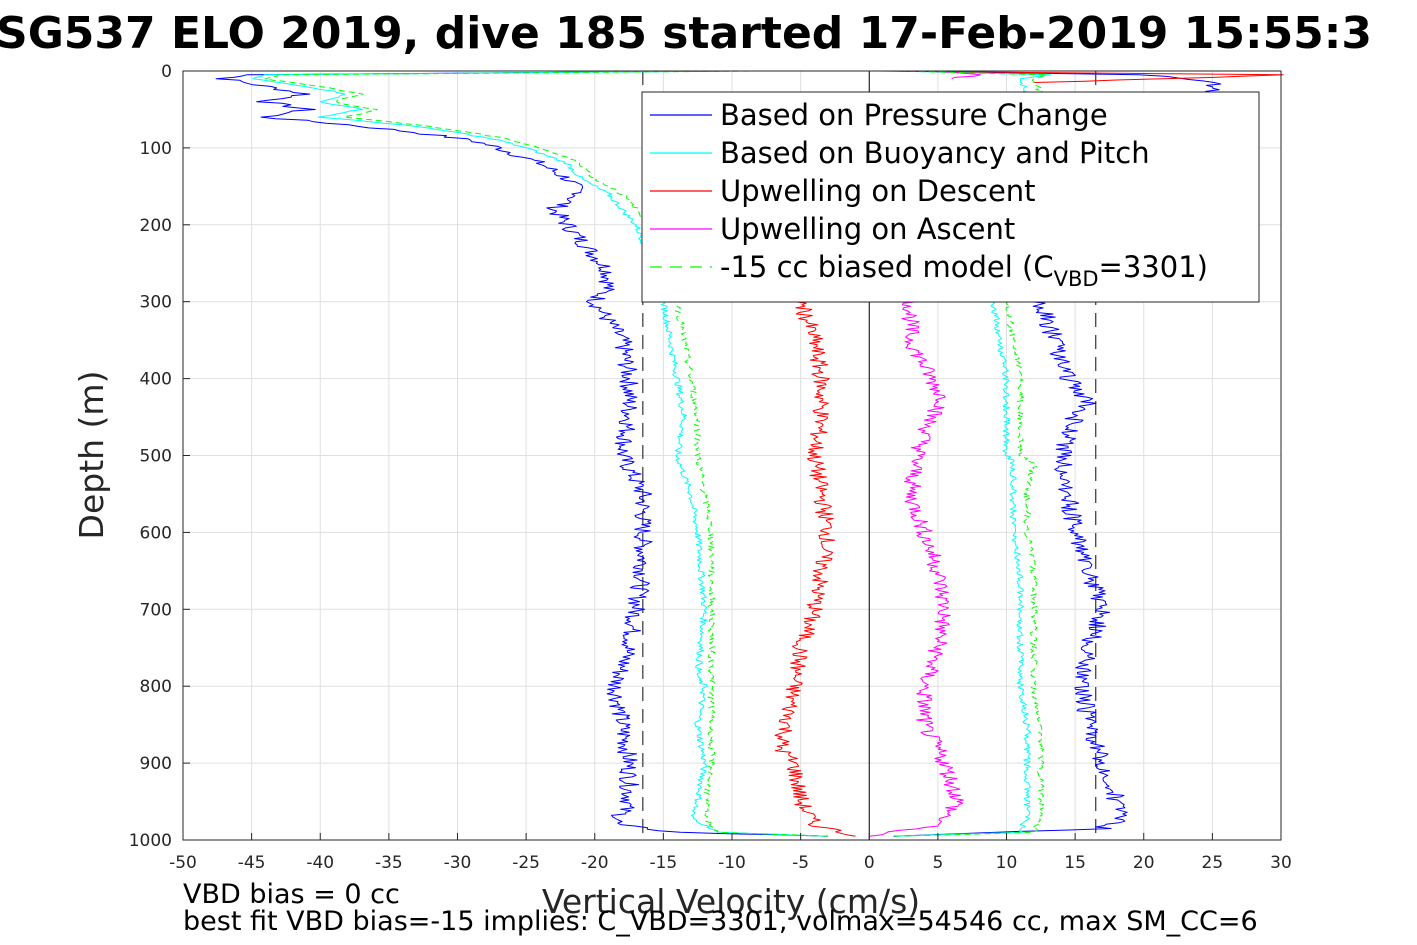 The height and width of the screenshot is (945, 1417). Describe the element at coordinates (935, 153) in the screenshot. I see `legend-label-buoyancy: Based on Buoyancy and Pitch` at that location.